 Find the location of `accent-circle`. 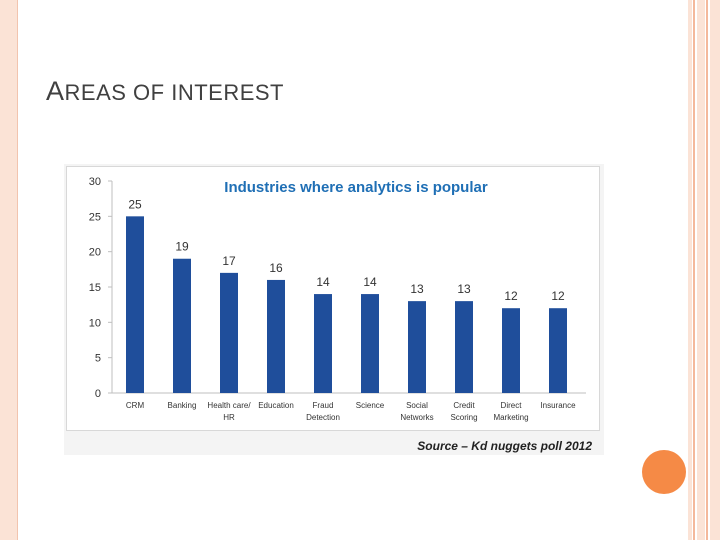

accent-circle is located at coordinates (664, 472).